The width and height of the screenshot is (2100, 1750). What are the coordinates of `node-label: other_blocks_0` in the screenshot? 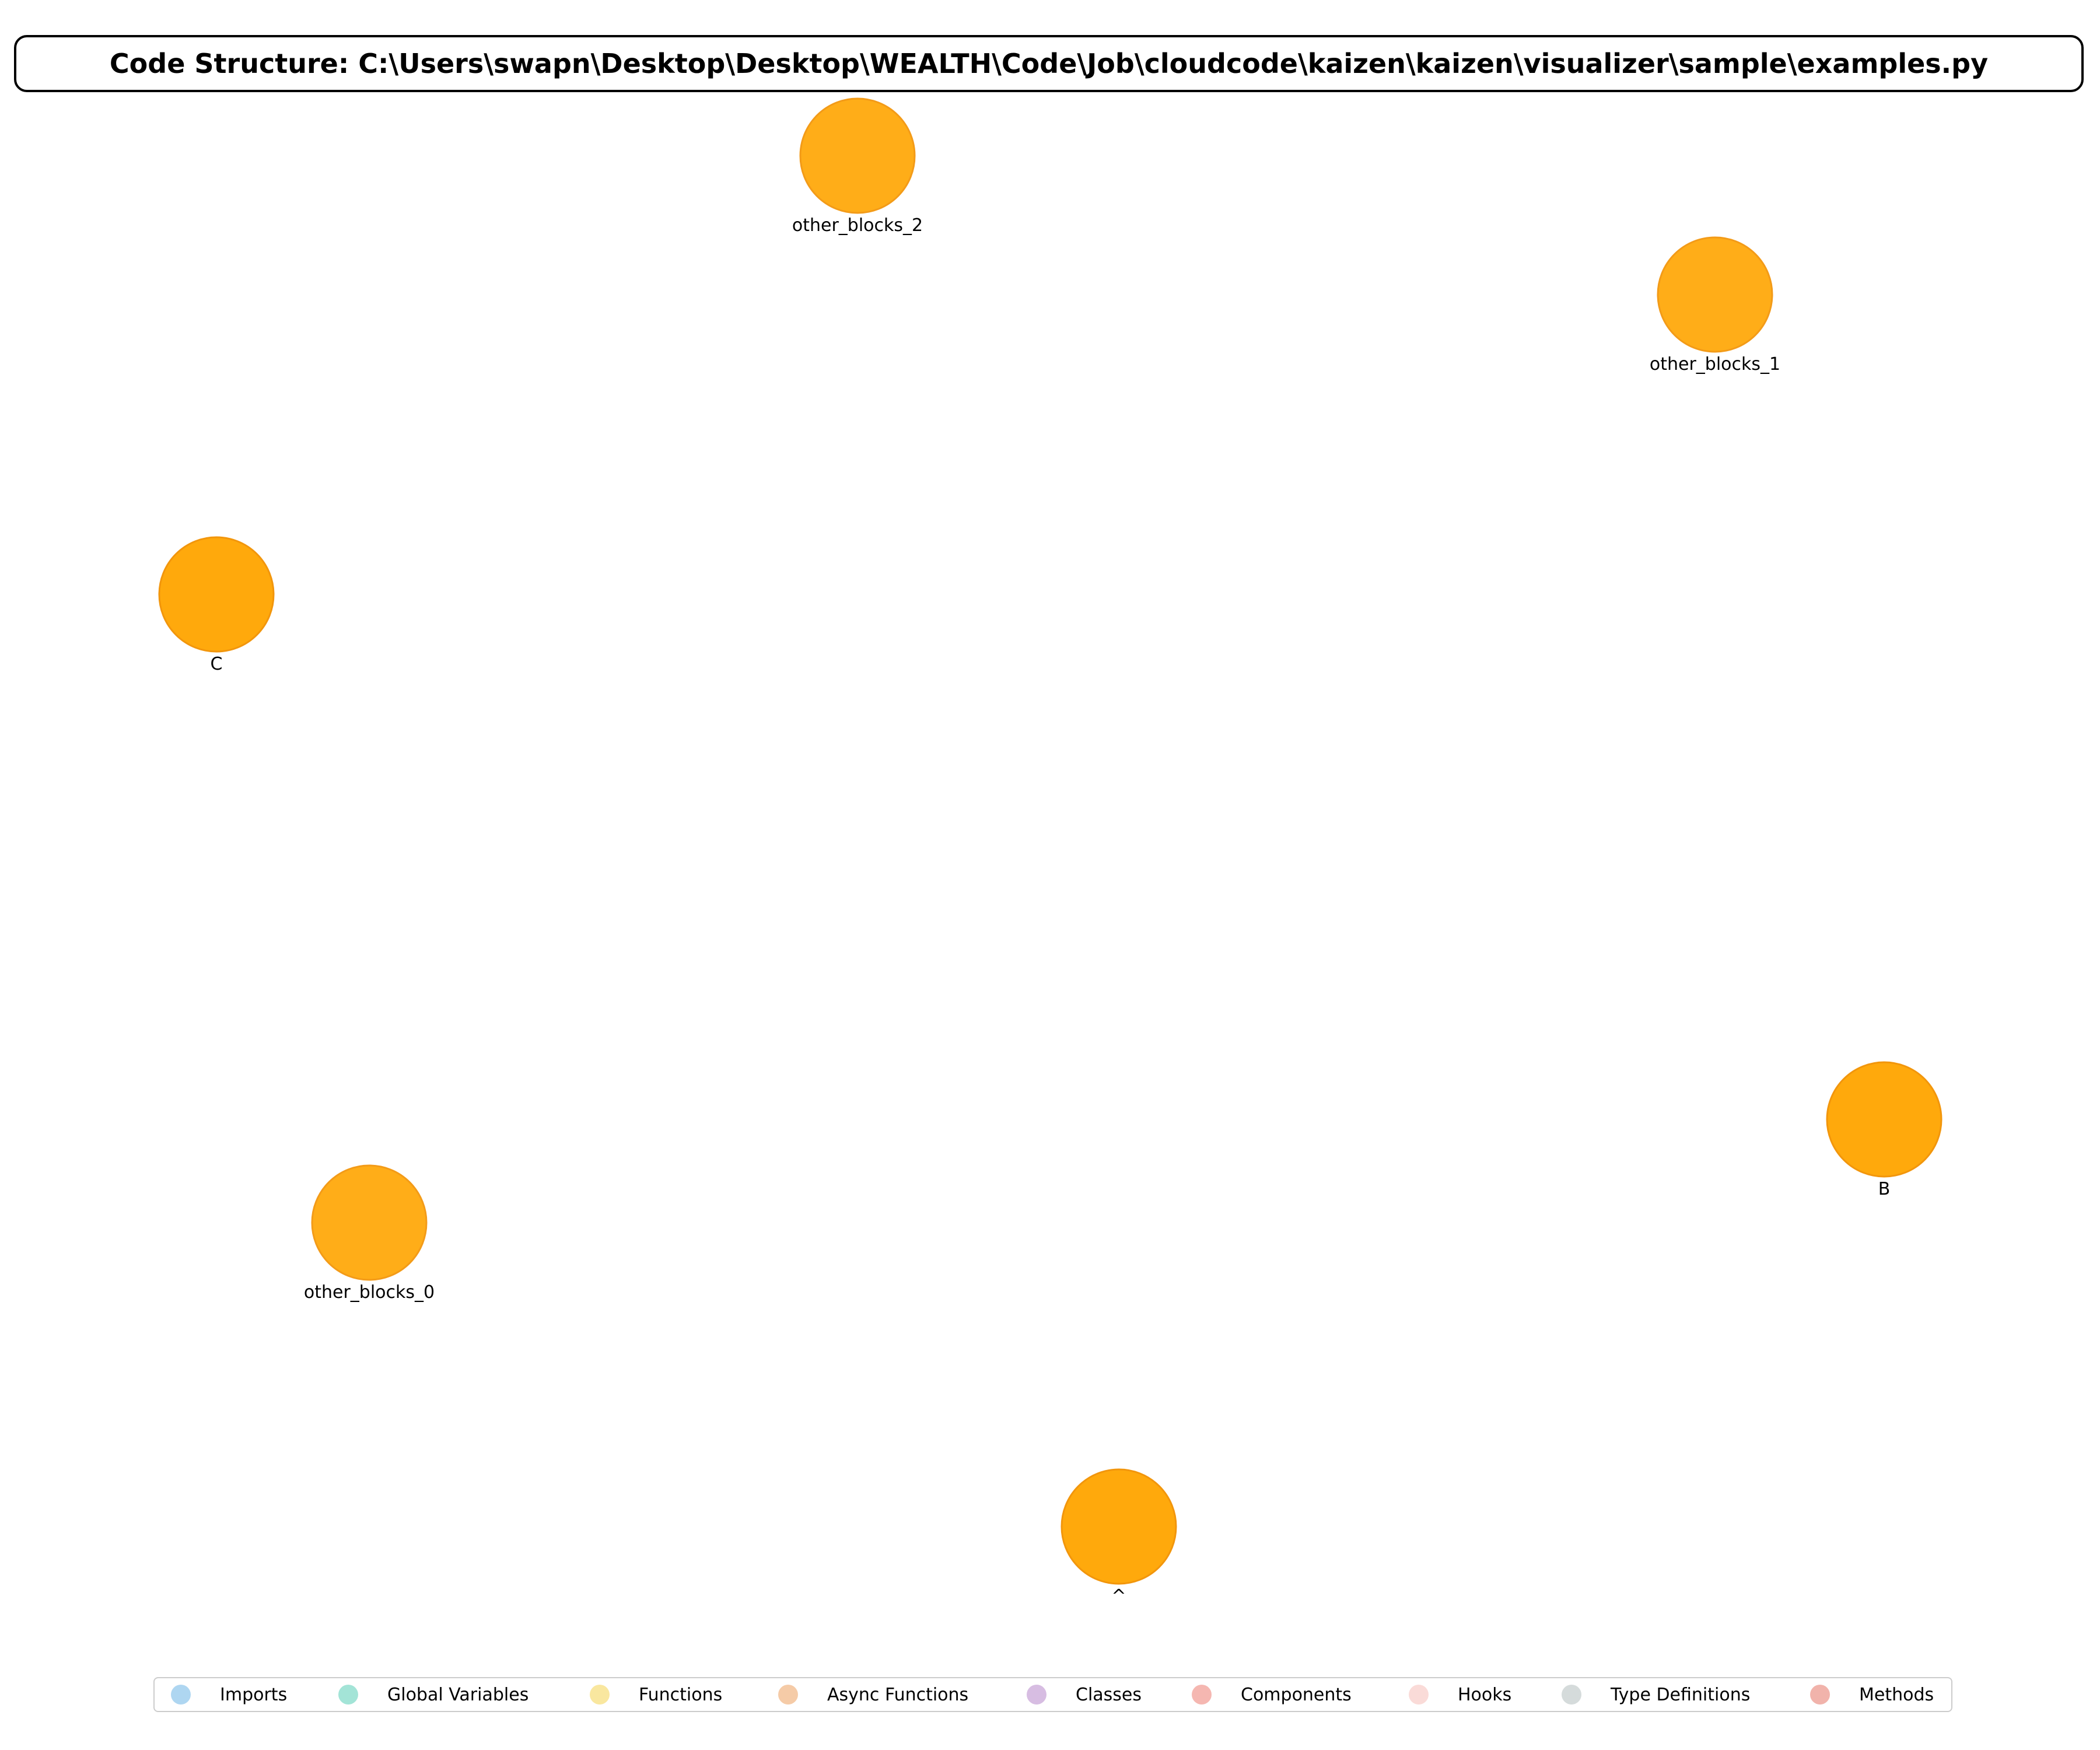 It's located at (370, 1293).